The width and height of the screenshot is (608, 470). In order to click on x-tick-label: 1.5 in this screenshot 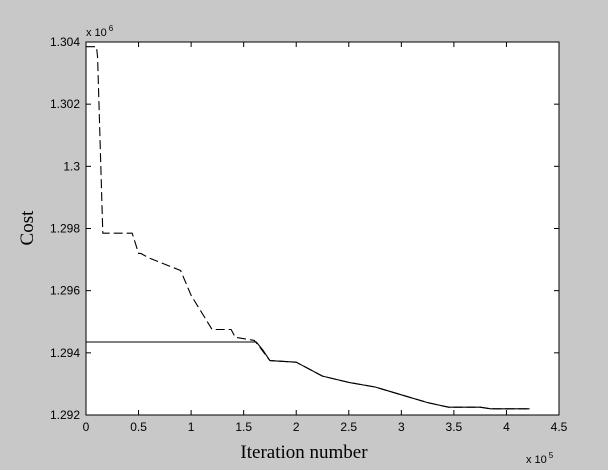, I will do `click(243, 427)`.